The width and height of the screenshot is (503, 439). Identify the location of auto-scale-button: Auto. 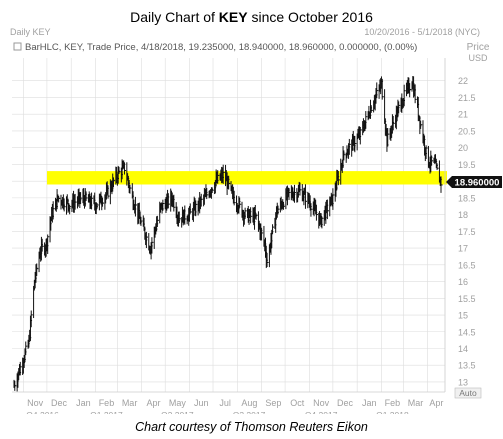
(468, 393).